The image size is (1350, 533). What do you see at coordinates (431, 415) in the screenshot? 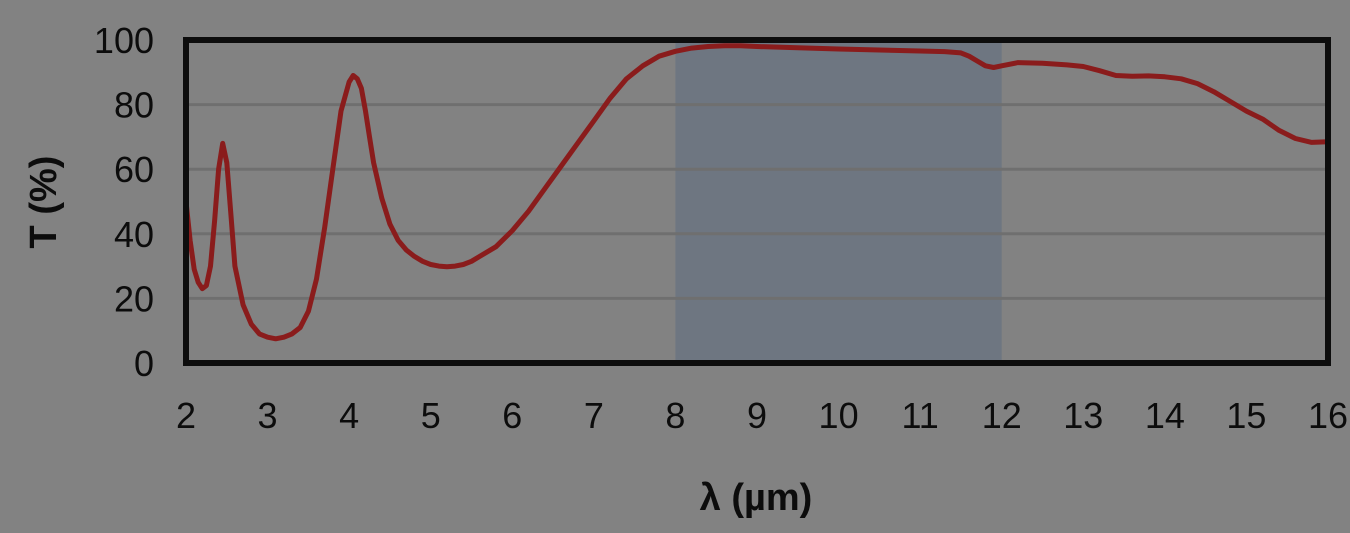
I see `x-tick-label-5: 5` at bounding box center [431, 415].